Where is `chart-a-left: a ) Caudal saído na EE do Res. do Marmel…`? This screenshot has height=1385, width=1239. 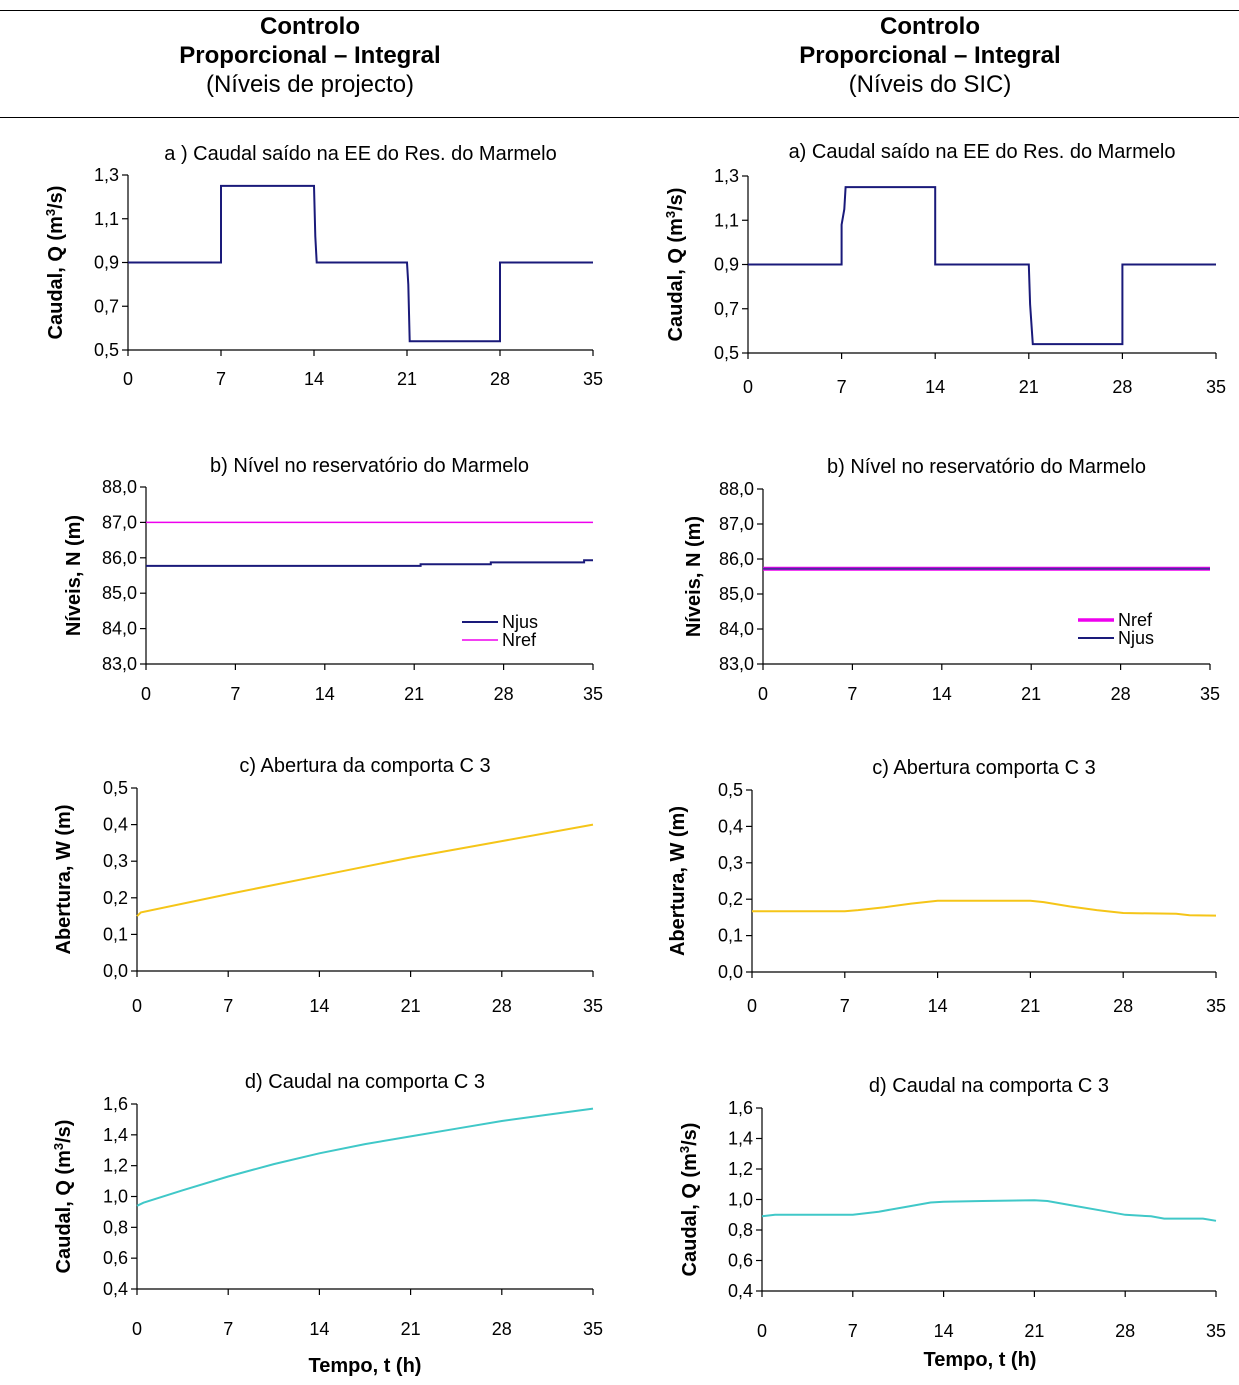 chart-a-left: a ) Caudal saído na EE do Res. do Marmel… is located at coordinates (323, 266).